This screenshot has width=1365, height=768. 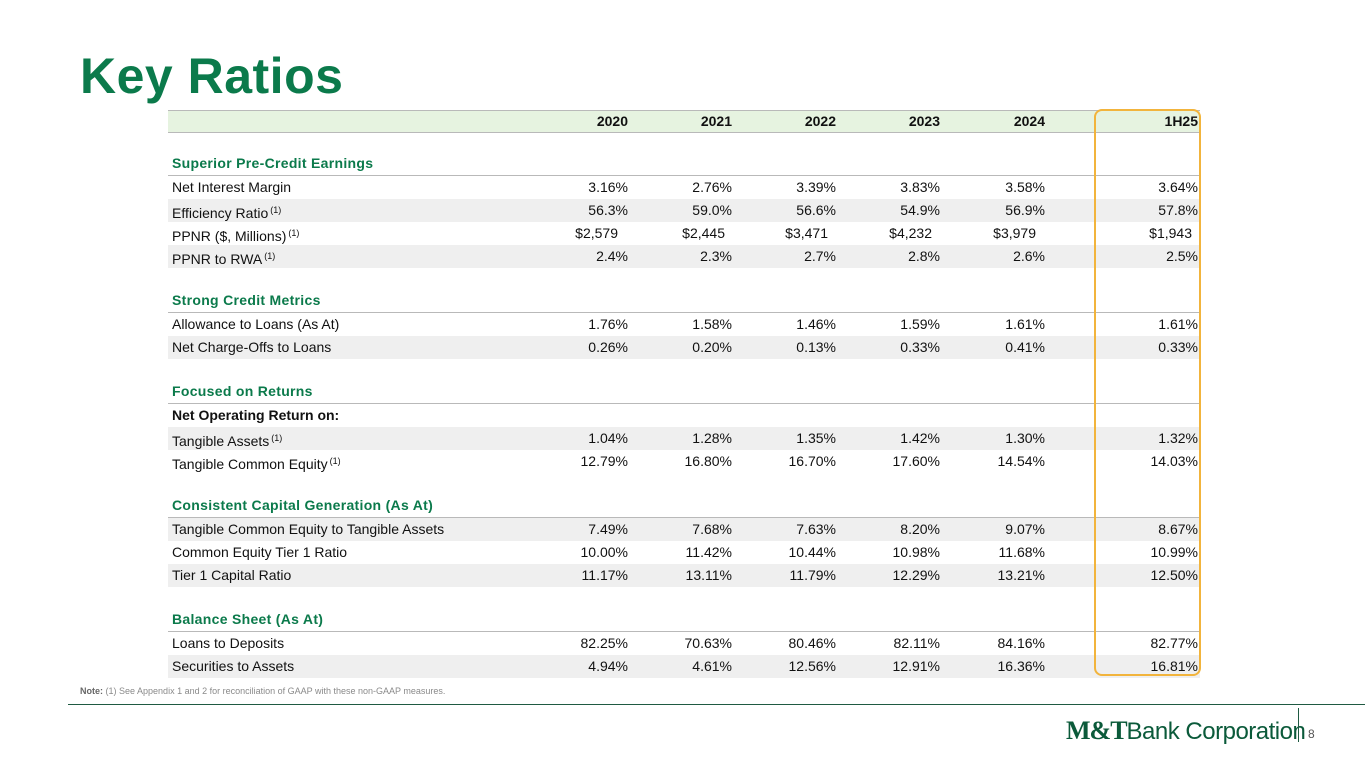 What do you see at coordinates (604, 461) in the screenshot?
I see `table-cell: 12.79%` at bounding box center [604, 461].